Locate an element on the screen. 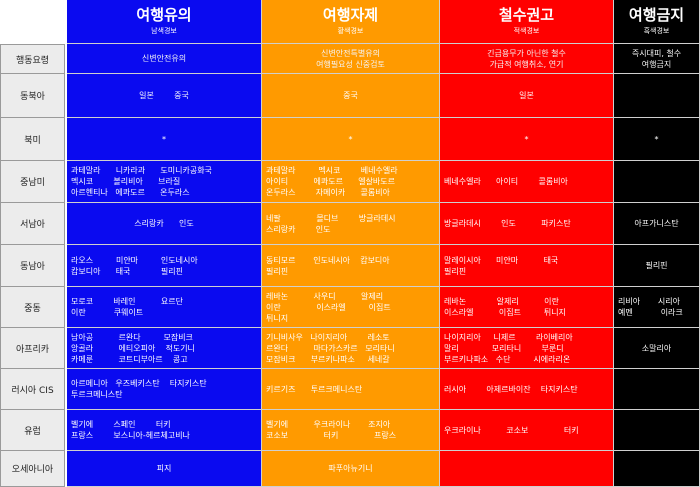  country-line: 일본 중국 is located at coordinates (164, 95).